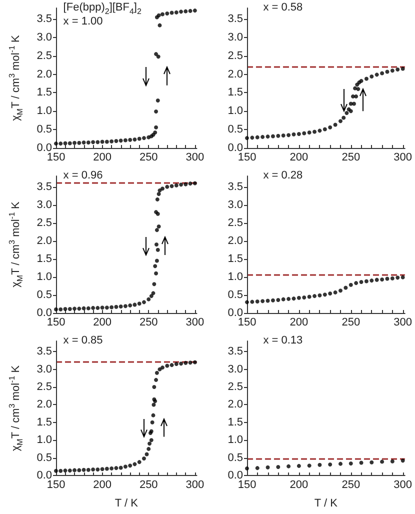 This screenshot has height=514, width=415. What do you see at coordinates (283, 340) in the screenshot?
I see `annotation: x = 0.13` at bounding box center [283, 340].